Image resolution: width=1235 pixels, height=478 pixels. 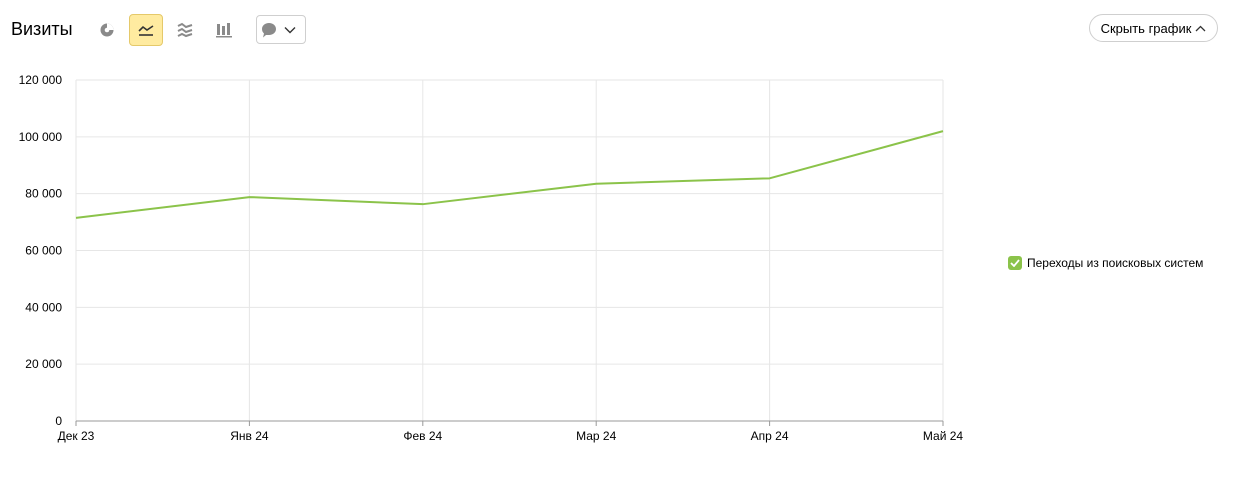 What do you see at coordinates (770, 436) in the screenshot?
I see `x-tick-label: Апр 24` at bounding box center [770, 436].